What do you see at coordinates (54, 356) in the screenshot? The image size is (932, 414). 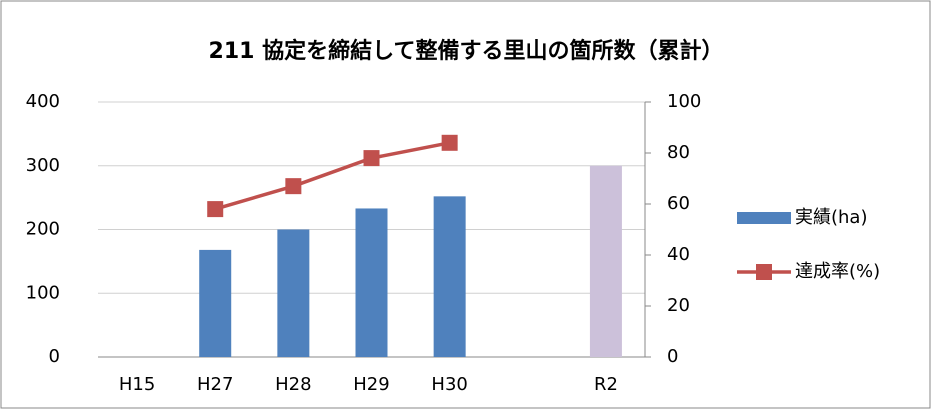 I see `y-tick-label: 0` at bounding box center [54, 356].